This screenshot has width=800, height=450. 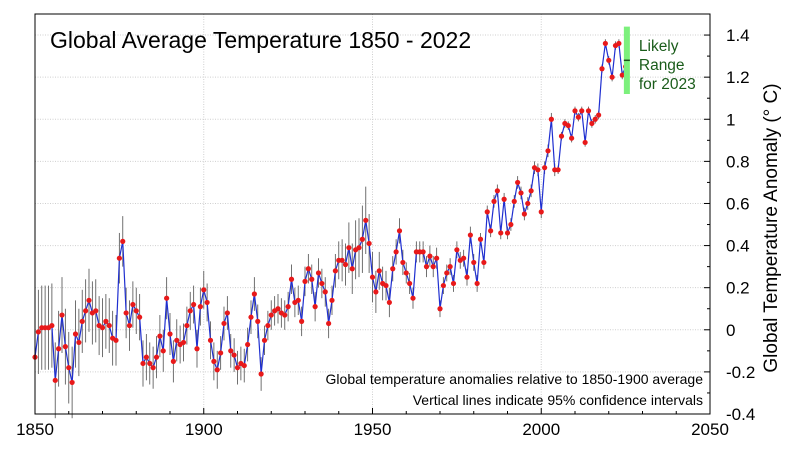 What do you see at coordinates (738, 288) in the screenshot?
I see `y-tick-label: 0.2` at bounding box center [738, 288].